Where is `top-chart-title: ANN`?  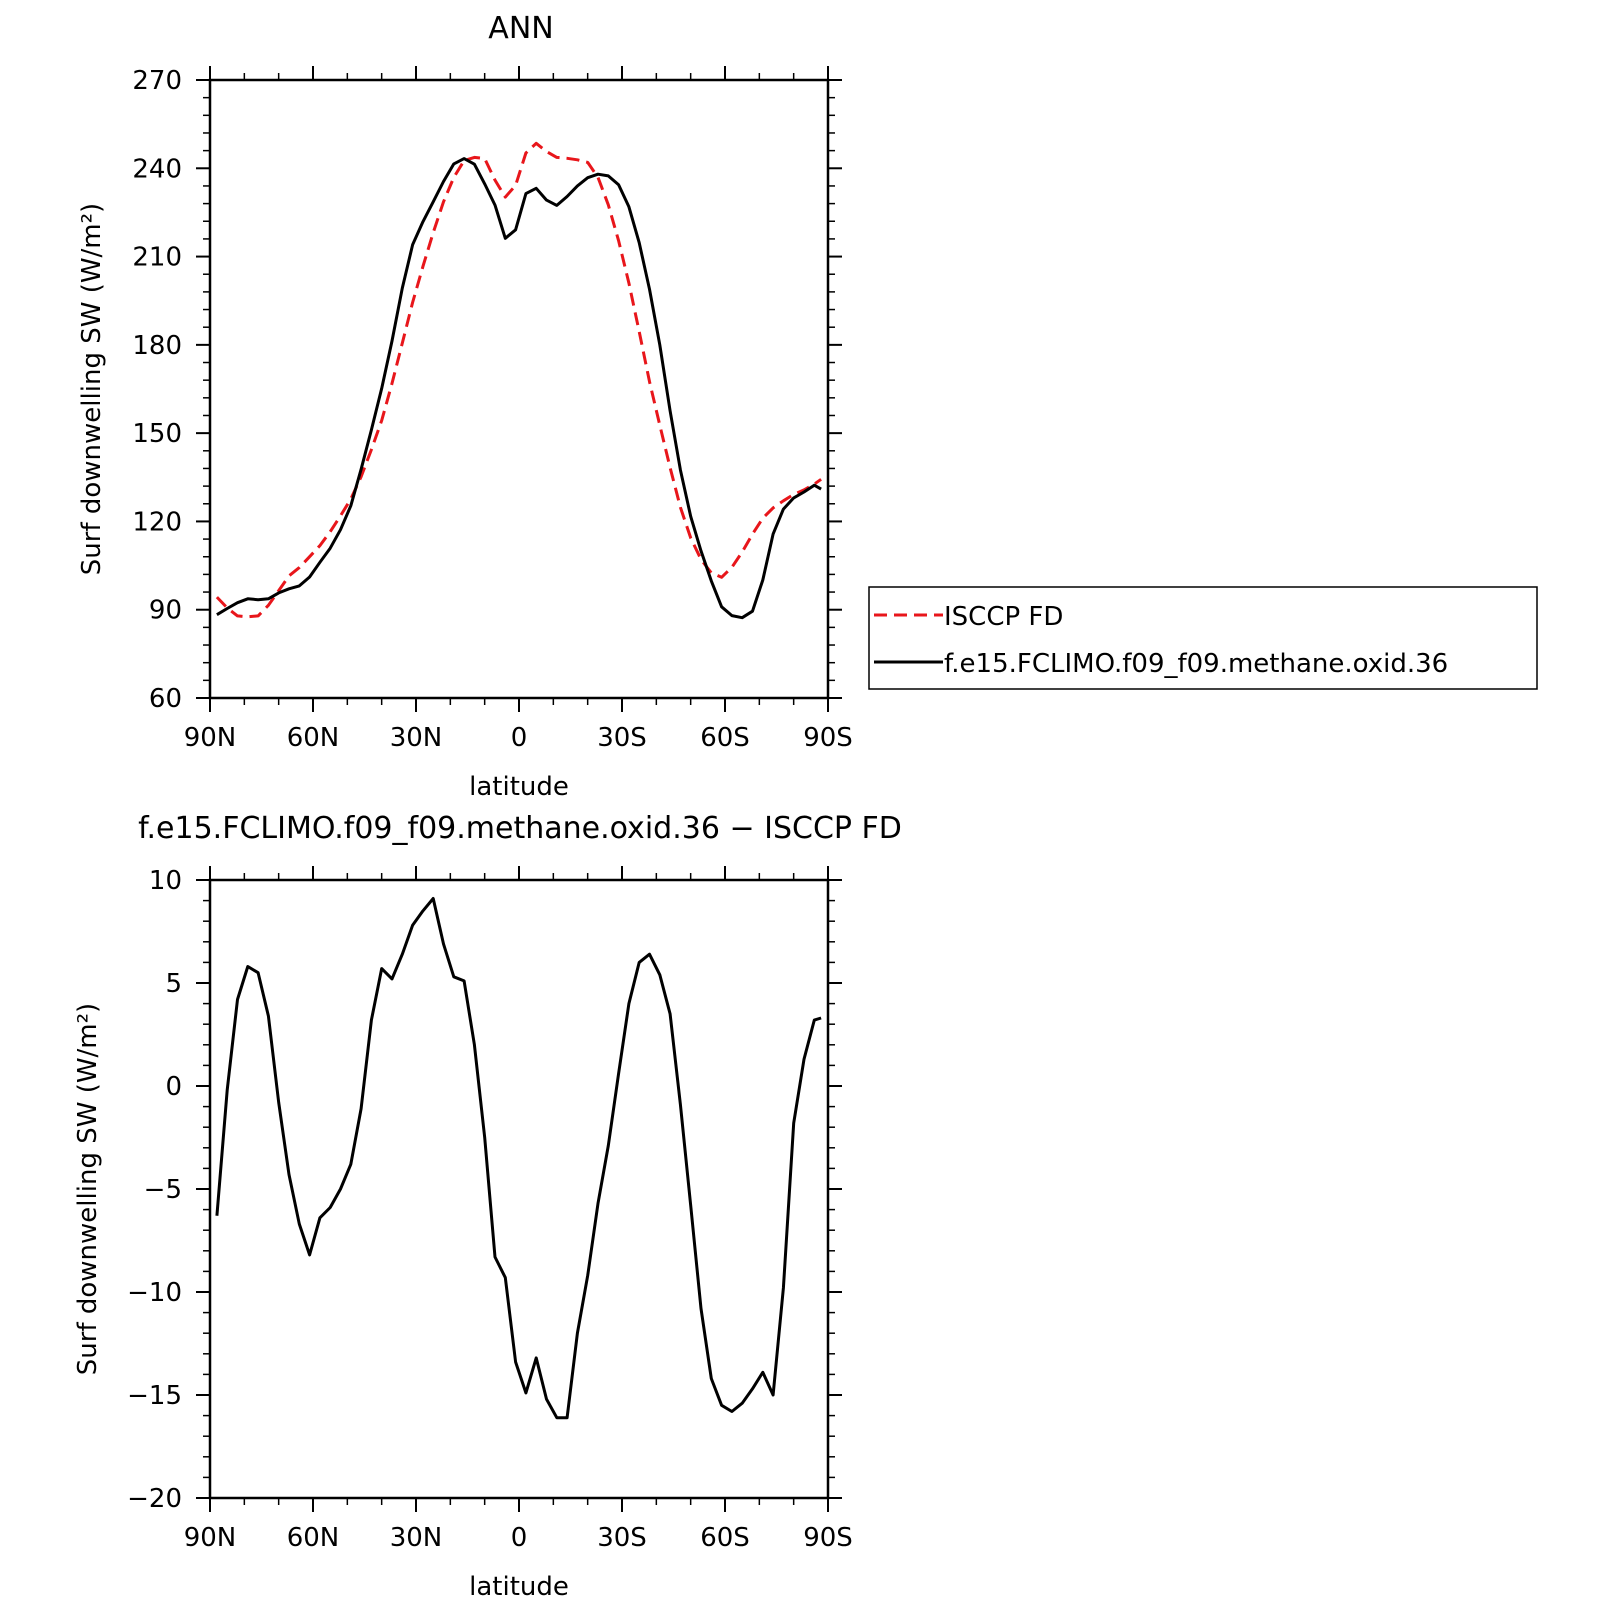 top-chart-title: ANN is located at coordinates (520, 28).